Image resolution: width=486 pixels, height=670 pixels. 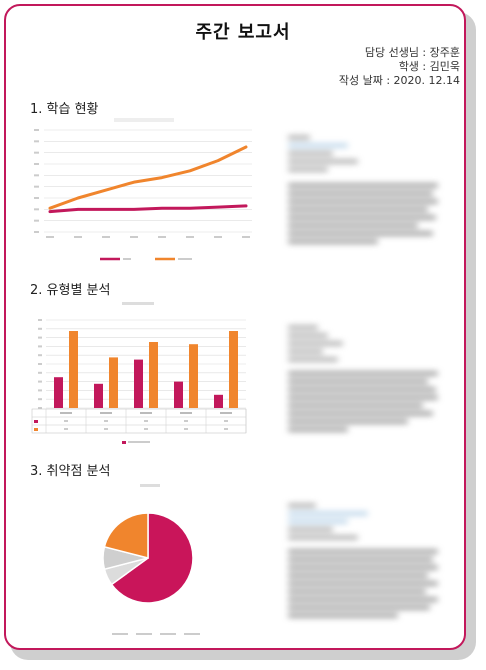 What do you see at coordinates (150, 485) in the screenshot?
I see `chart3-title-placeholder` at bounding box center [150, 485].